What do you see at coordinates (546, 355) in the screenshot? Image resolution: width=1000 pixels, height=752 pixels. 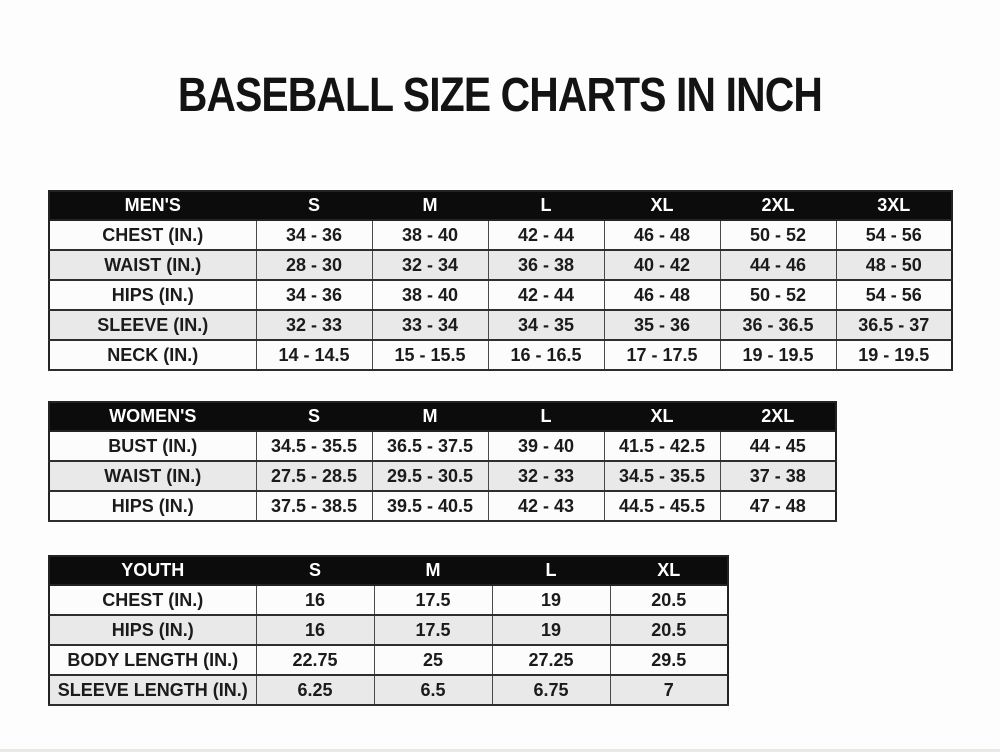 I see `size-value-cell: 16 - 16.5` at bounding box center [546, 355].